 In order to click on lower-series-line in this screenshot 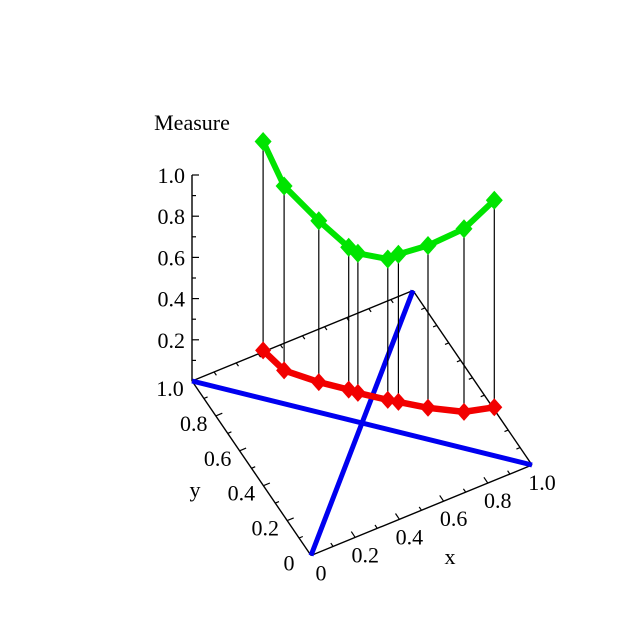, I will do `click(378, 381)`.